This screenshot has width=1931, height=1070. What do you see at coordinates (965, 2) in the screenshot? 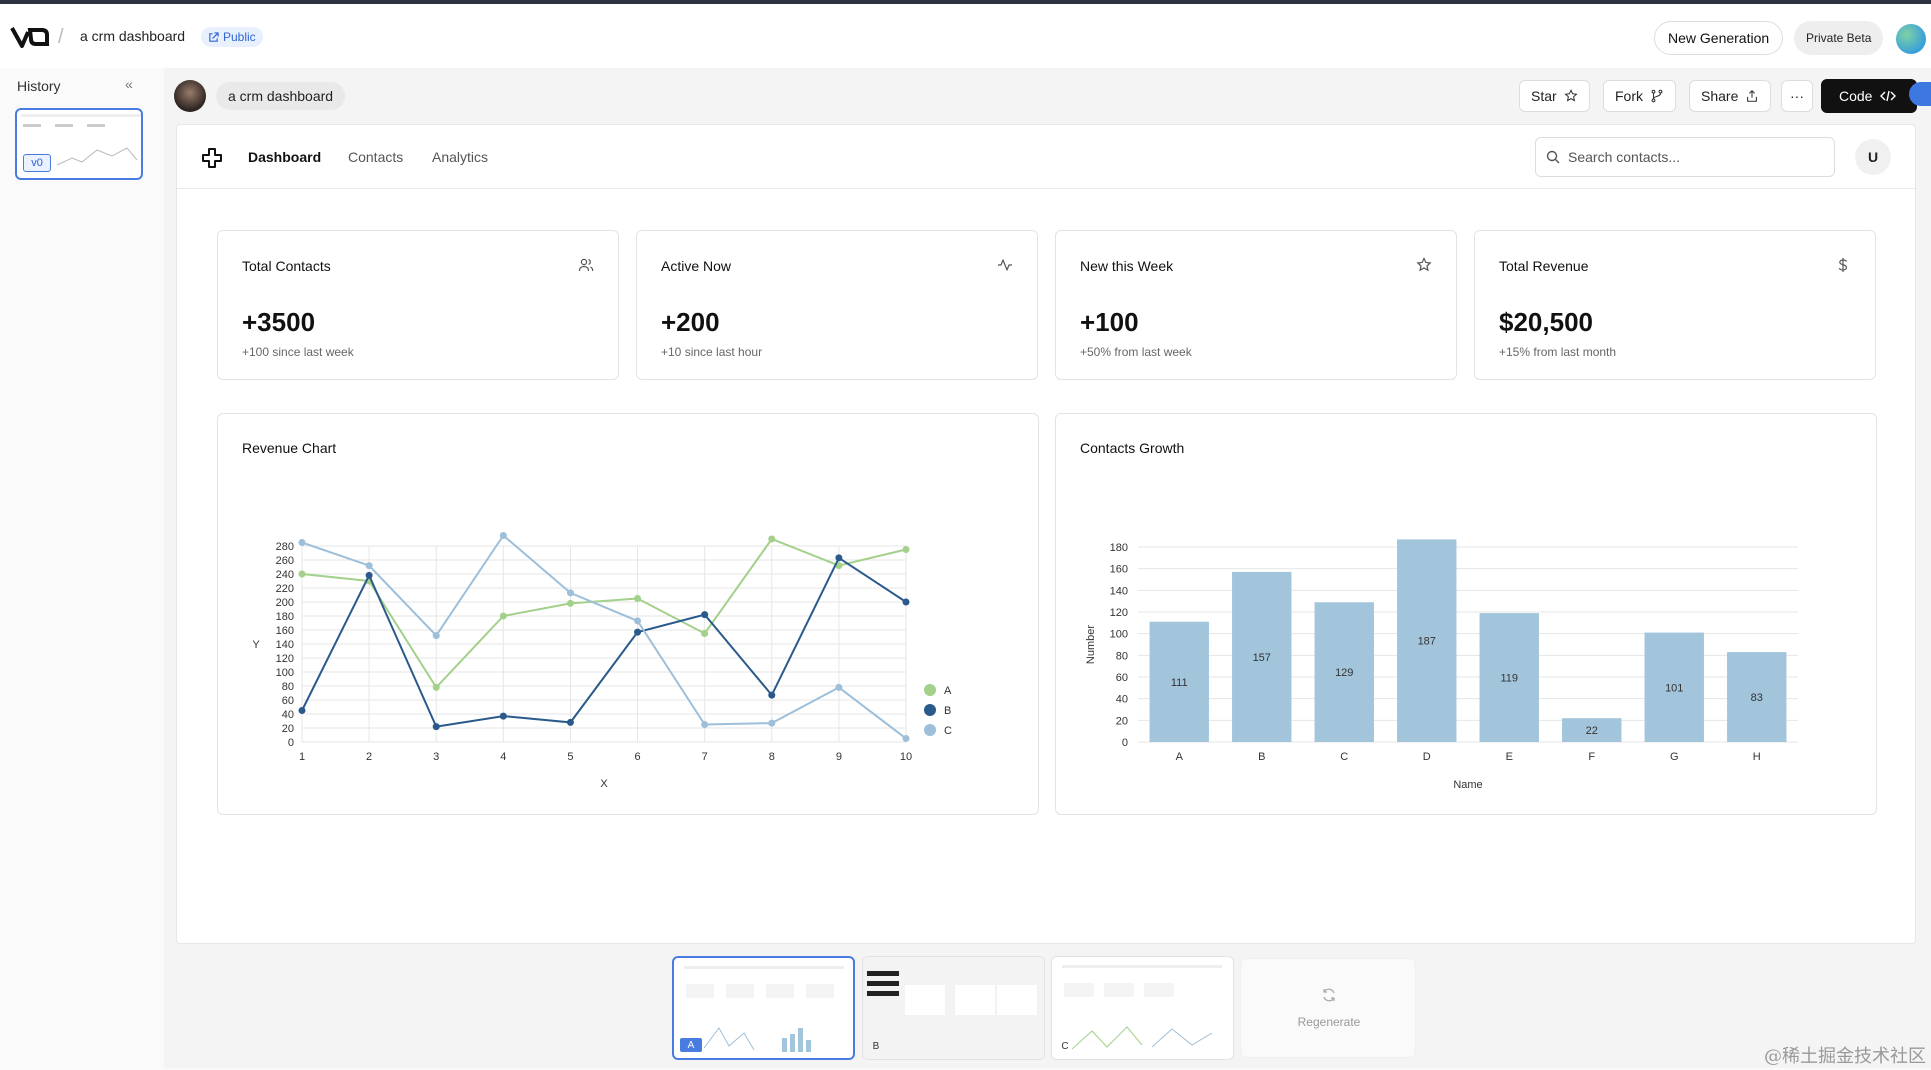
I see `top-accent-line` at bounding box center [965, 2].